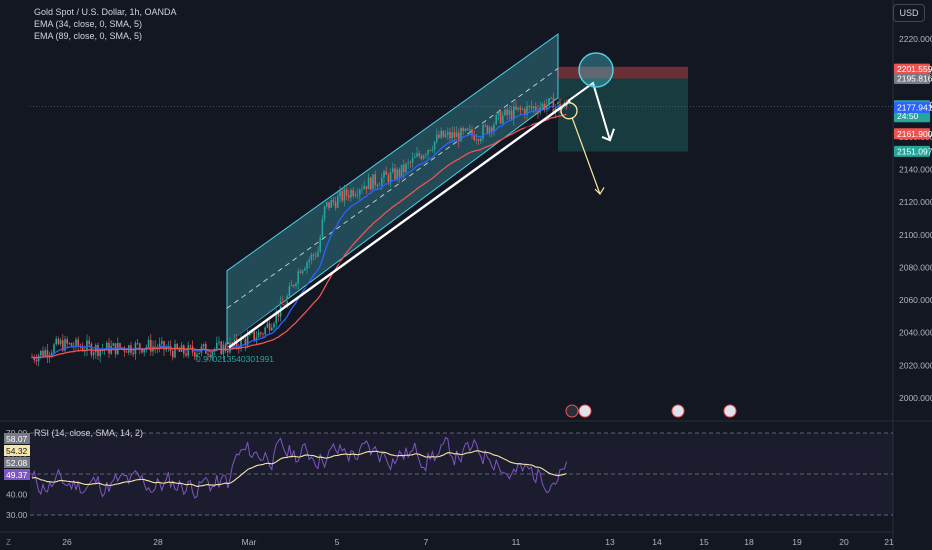  I want to click on x-tick-label: 21, so click(889, 542).